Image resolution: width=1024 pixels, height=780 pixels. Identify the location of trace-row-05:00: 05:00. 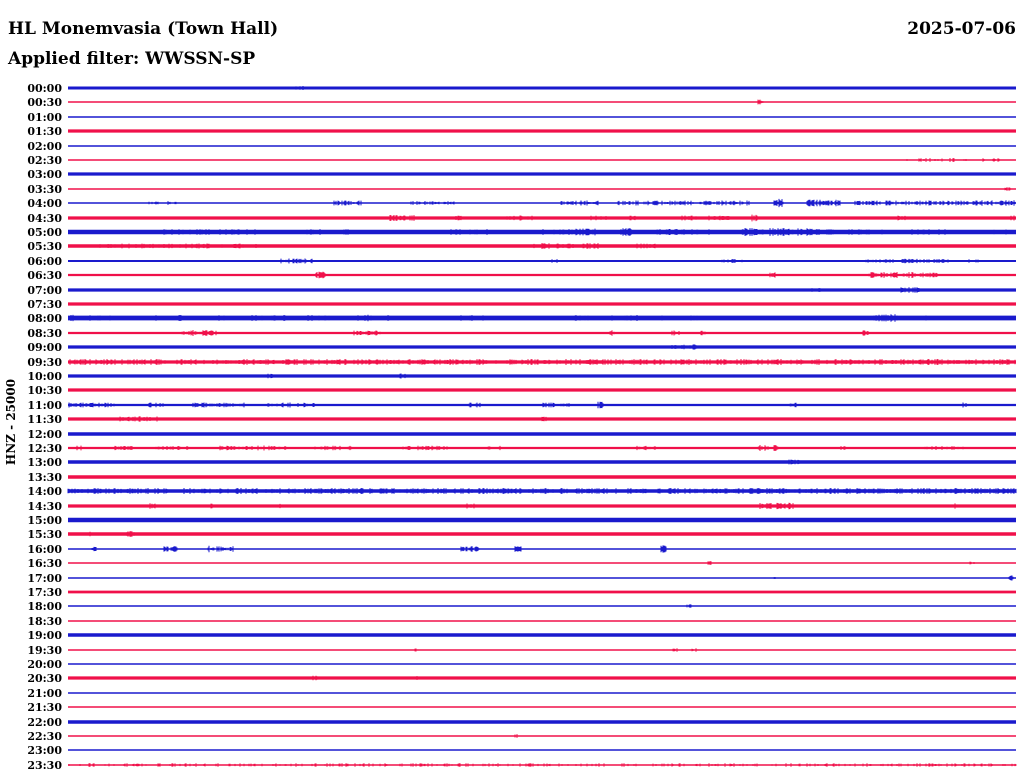
(521, 232).